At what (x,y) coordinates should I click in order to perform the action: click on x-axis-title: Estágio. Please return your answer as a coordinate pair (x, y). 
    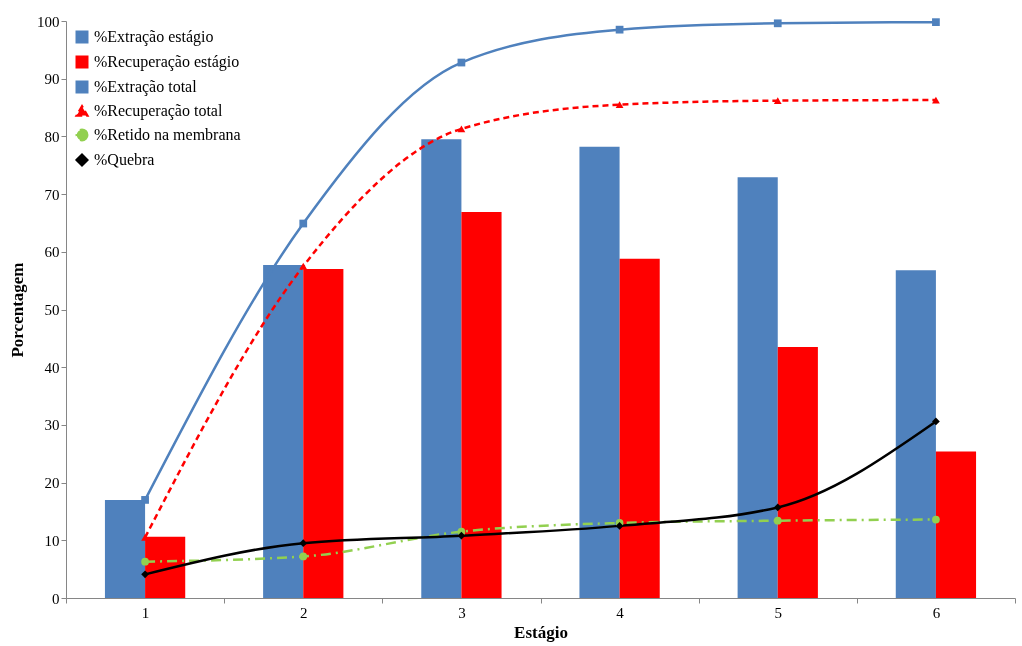
    Looking at the image, I should click on (541, 632).